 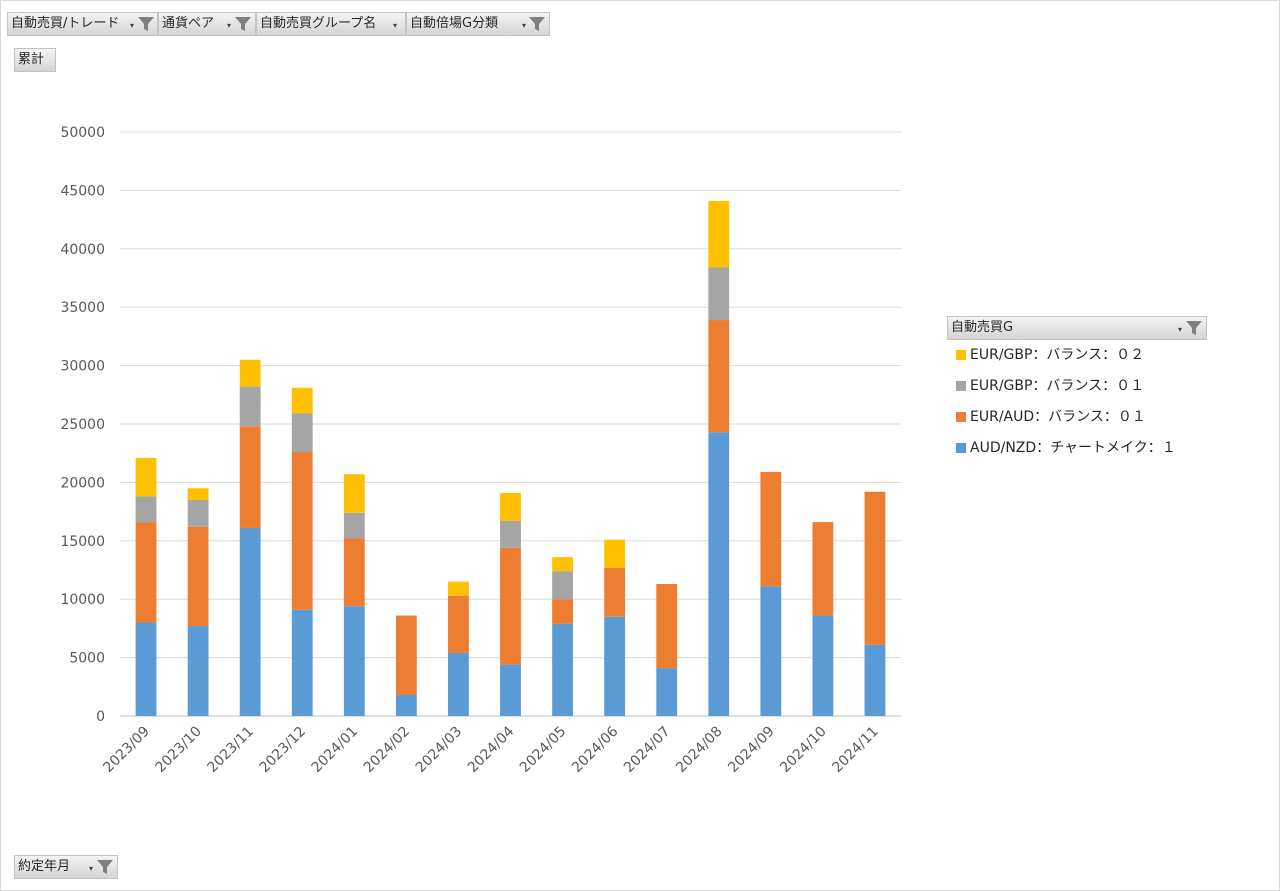 What do you see at coordinates (283, 750) in the screenshot?
I see `x-tick-label: 2023/12` at bounding box center [283, 750].